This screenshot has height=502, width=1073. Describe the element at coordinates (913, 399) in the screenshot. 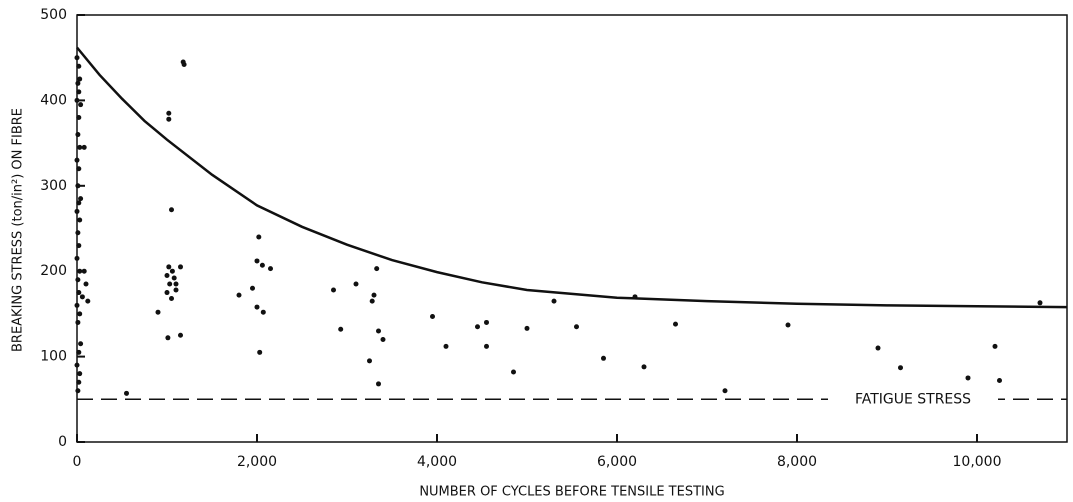

I see `label-bg` at that location.